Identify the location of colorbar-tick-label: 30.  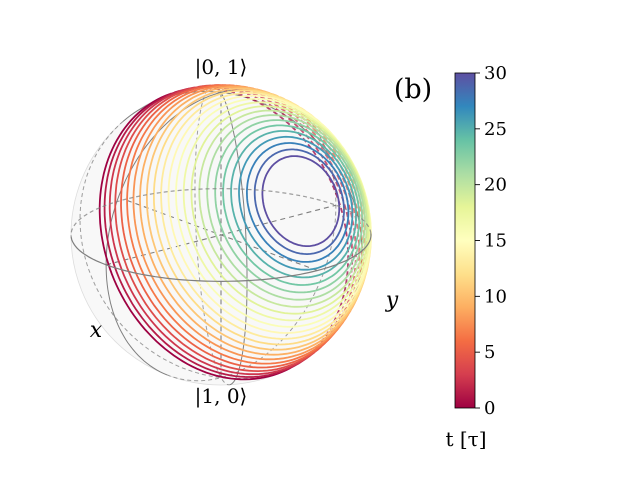
(495, 73).